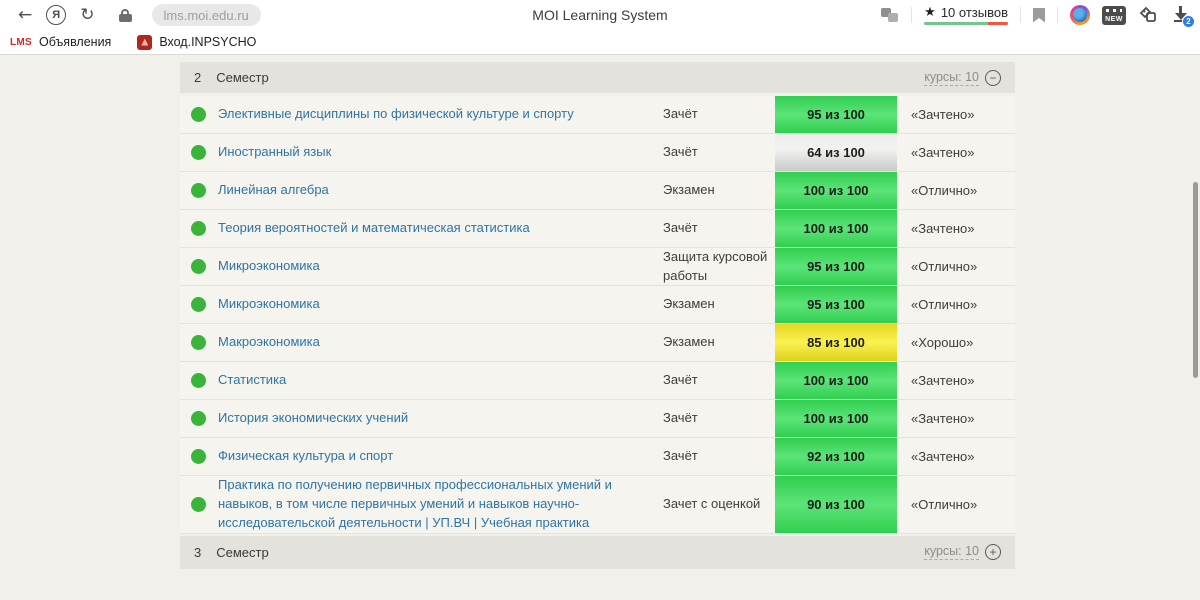 Image resolution: width=1200 pixels, height=600 pixels. Describe the element at coordinates (1057, 15) in the screenshot. I see `toolbar-divider` at that location.